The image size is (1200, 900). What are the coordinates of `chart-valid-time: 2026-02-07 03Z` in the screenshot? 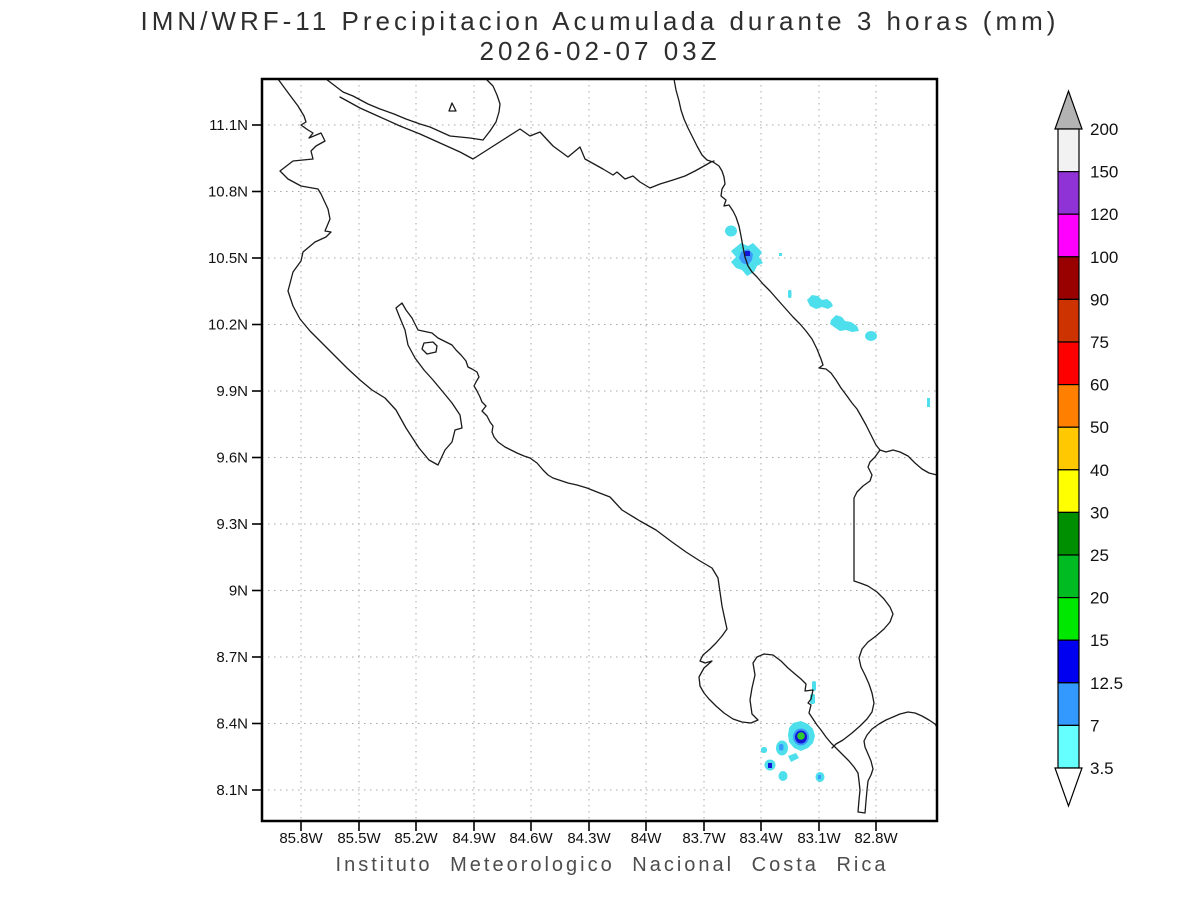 It's located at (600, 51).